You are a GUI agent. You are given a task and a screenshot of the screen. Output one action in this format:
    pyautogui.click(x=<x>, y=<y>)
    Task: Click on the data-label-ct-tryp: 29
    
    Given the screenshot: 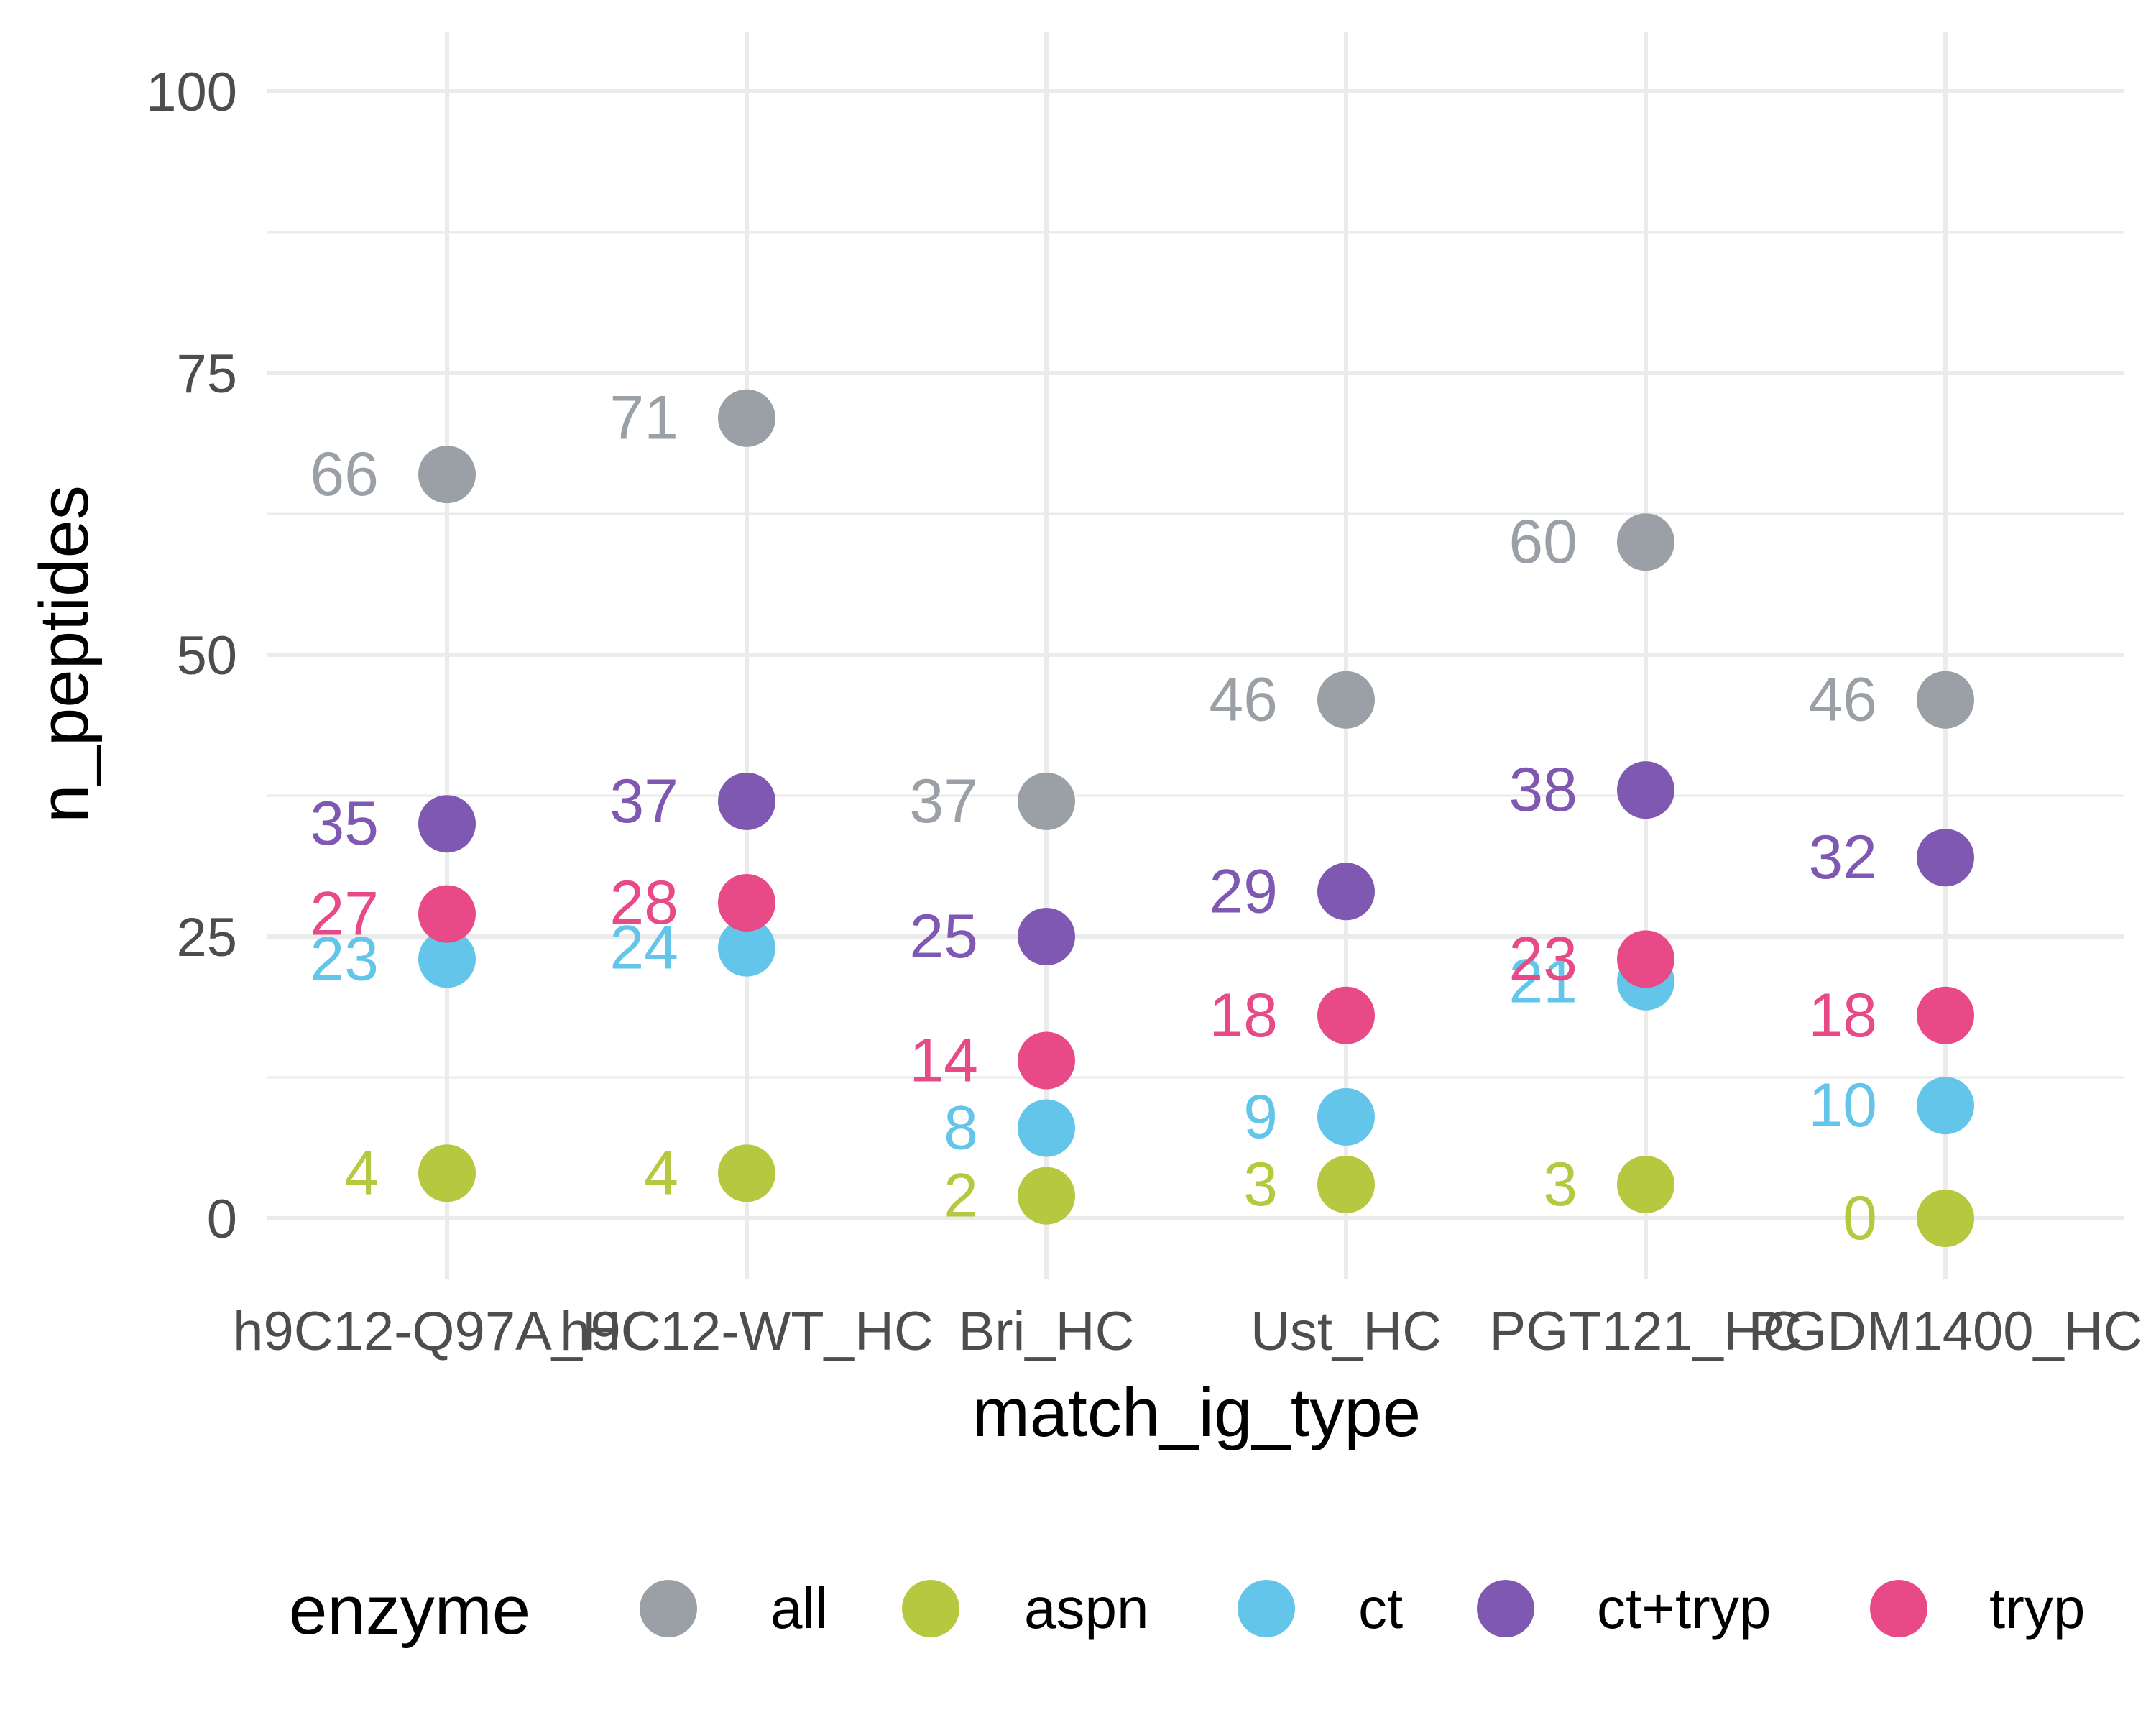 What is the action you would take?
    pyautogui.click(x=1243, y=891)
    